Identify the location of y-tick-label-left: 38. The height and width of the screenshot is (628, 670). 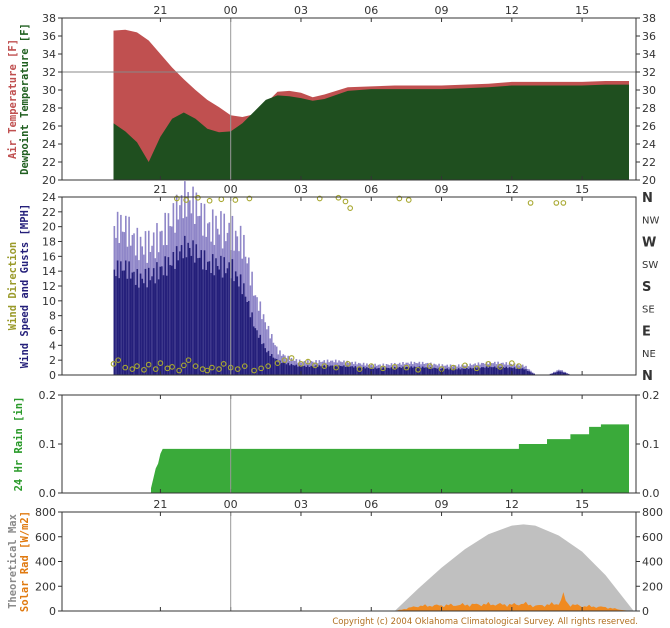
(49, 18).